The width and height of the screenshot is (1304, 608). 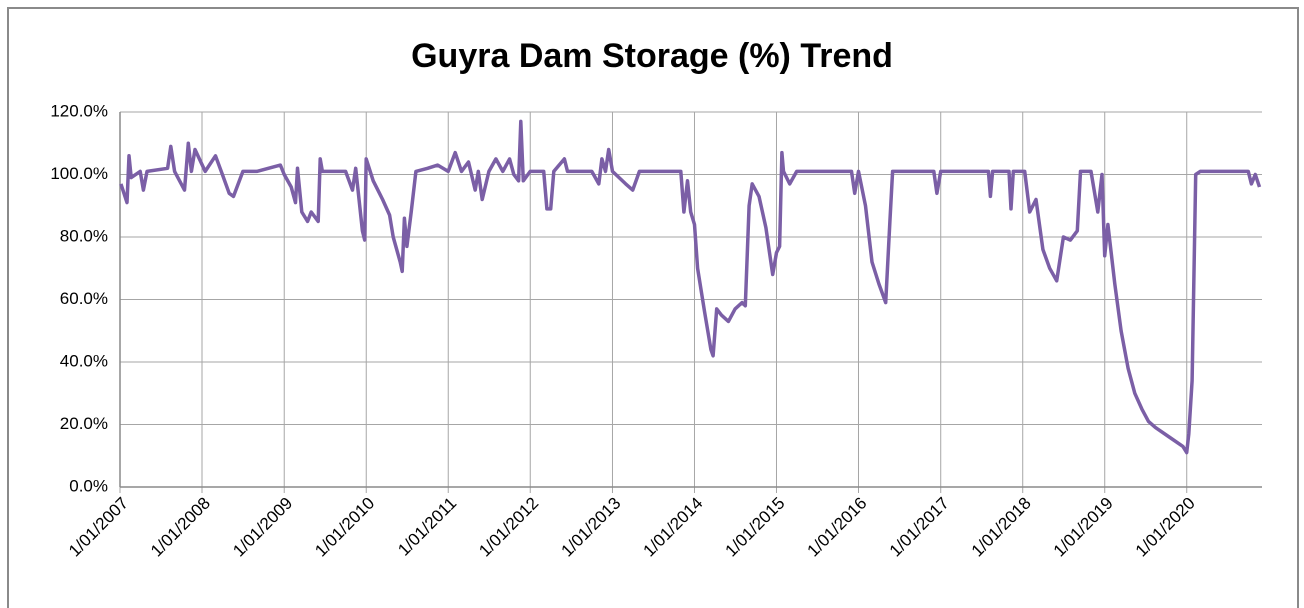 What do you see at coordinates (652, 56) in the screenshot?
I see `chart-title: Guyra Dam Storage (%) Trend` at bounding box center [652, 56].